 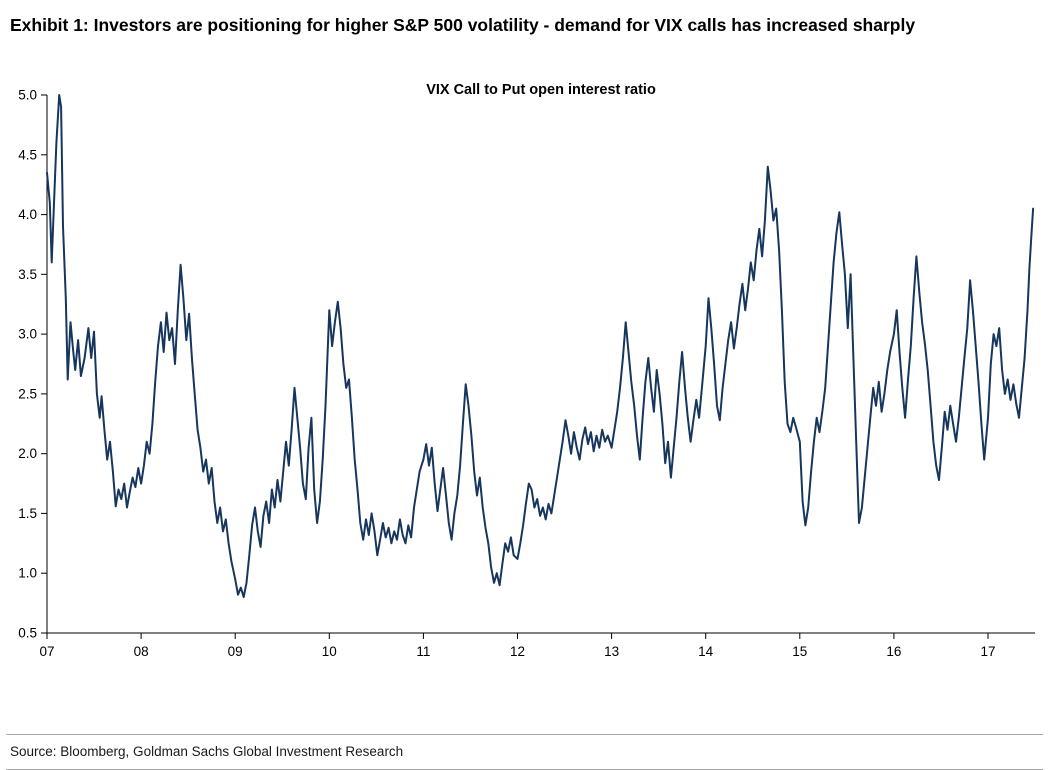 What do you see at coordinates (27, 95) in the screenshot?
I see `svg-text: 5.0` at bounding box center [27, 95].